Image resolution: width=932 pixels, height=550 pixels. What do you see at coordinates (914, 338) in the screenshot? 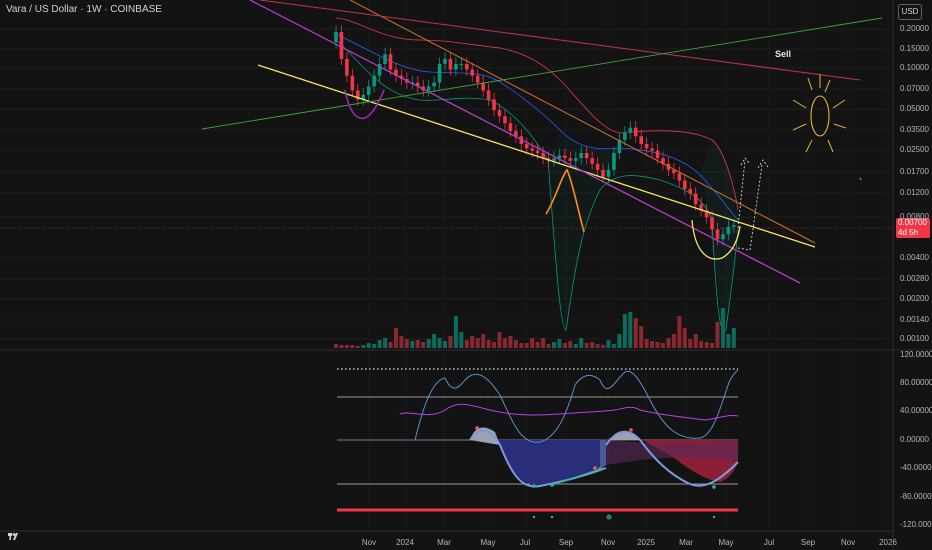
I see `price-tick-label: 0.00100` at bounding box center [914, 338].